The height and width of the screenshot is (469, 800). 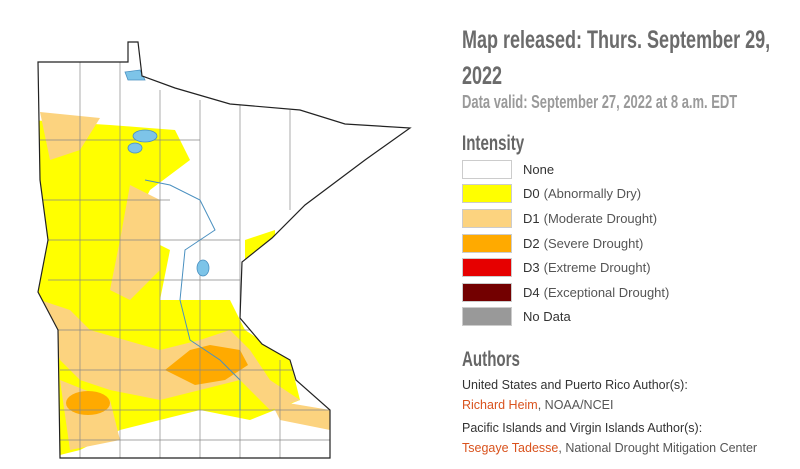 I want to click on legend-label: (Moderate Drought), so click(x=600, y=218).